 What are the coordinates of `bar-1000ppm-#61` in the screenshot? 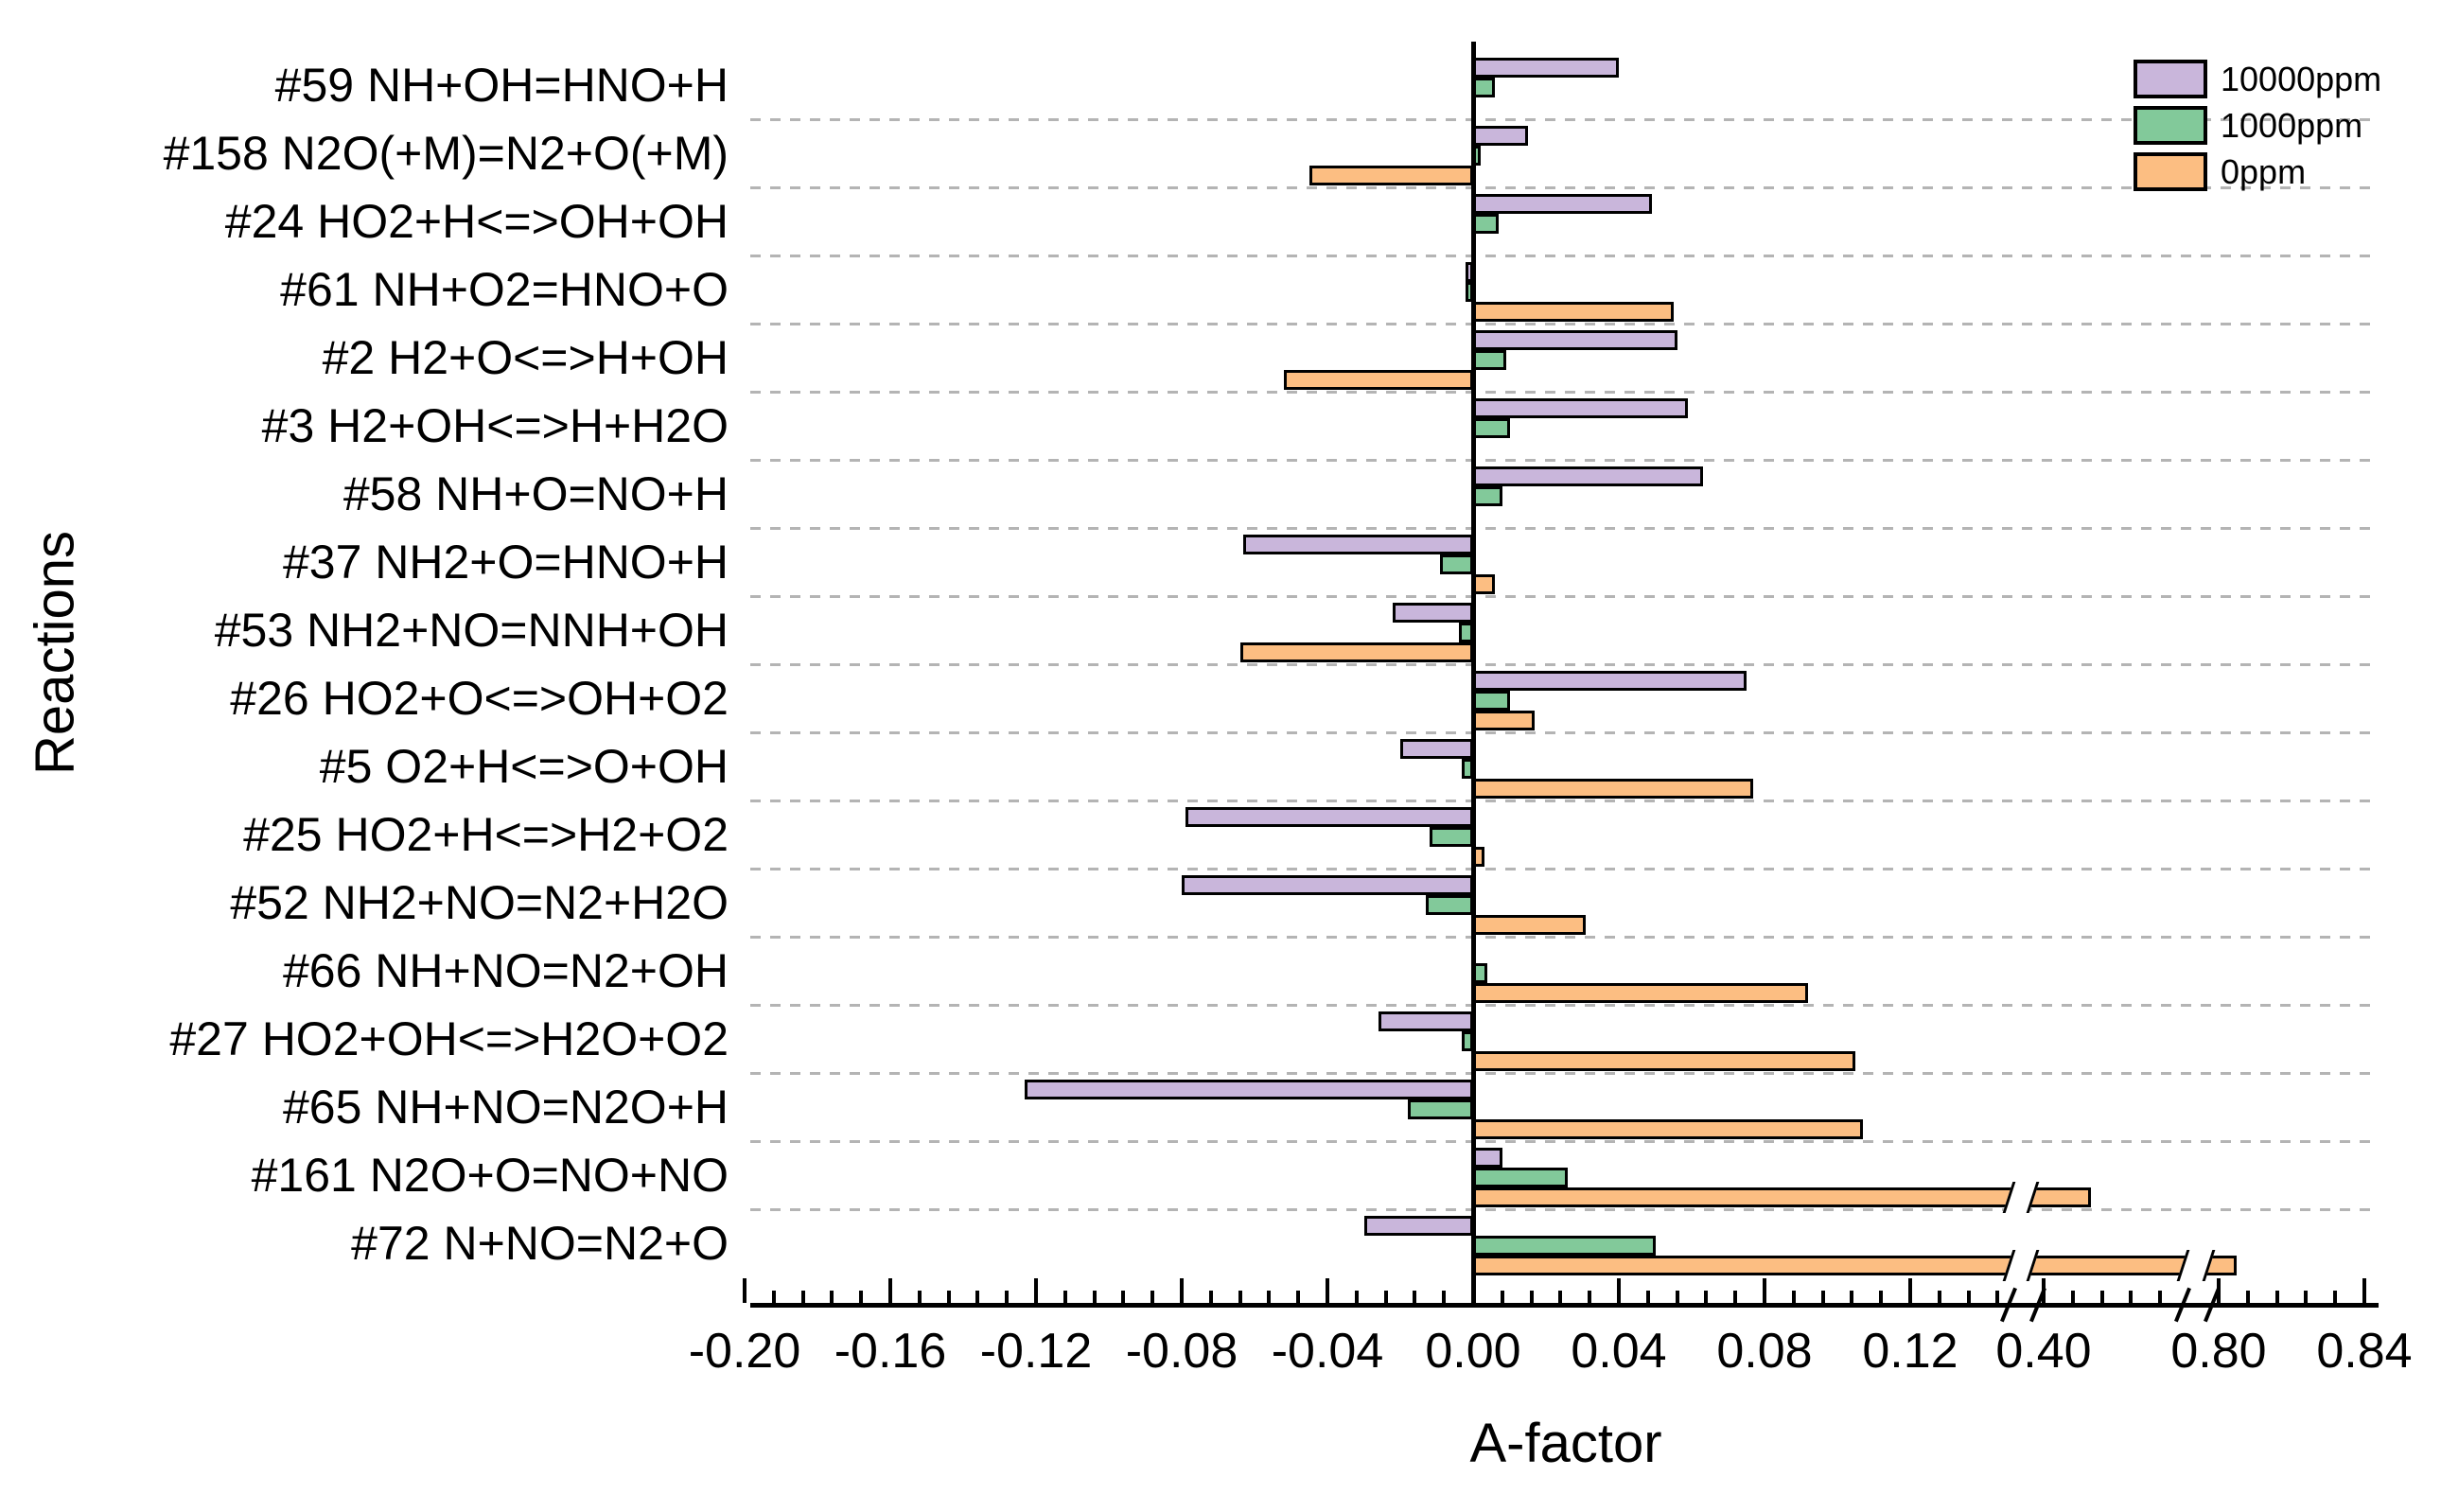 It's located at (1469, 292).